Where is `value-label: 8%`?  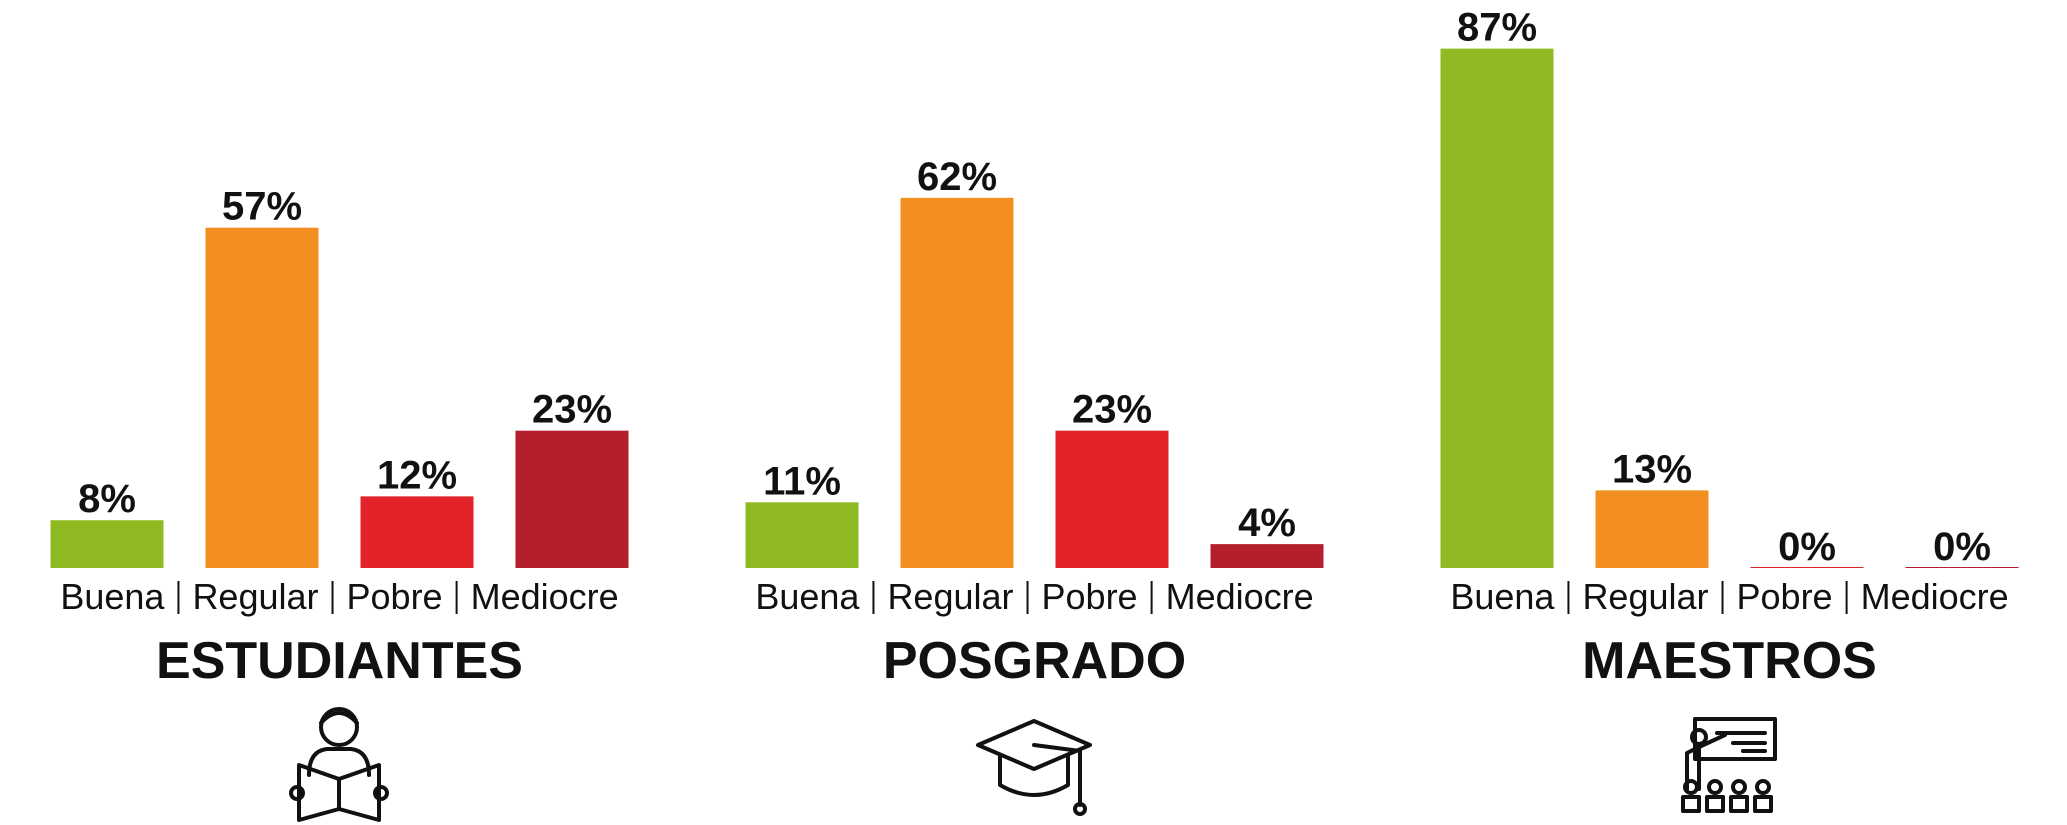 value-label: 8% is located at coordinates (107, 499).